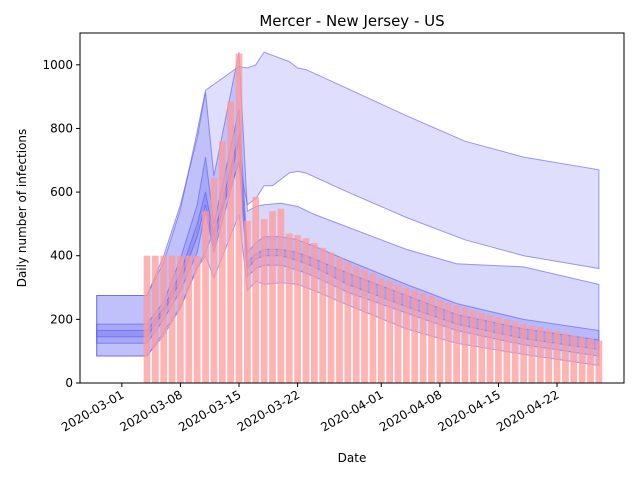 The width and height of the screenshot is (640, 480). What do you see at coordinates (69, 383) in the screenshot?
I see `y-tick-label-0: 0` at bounding box center [69, 383].